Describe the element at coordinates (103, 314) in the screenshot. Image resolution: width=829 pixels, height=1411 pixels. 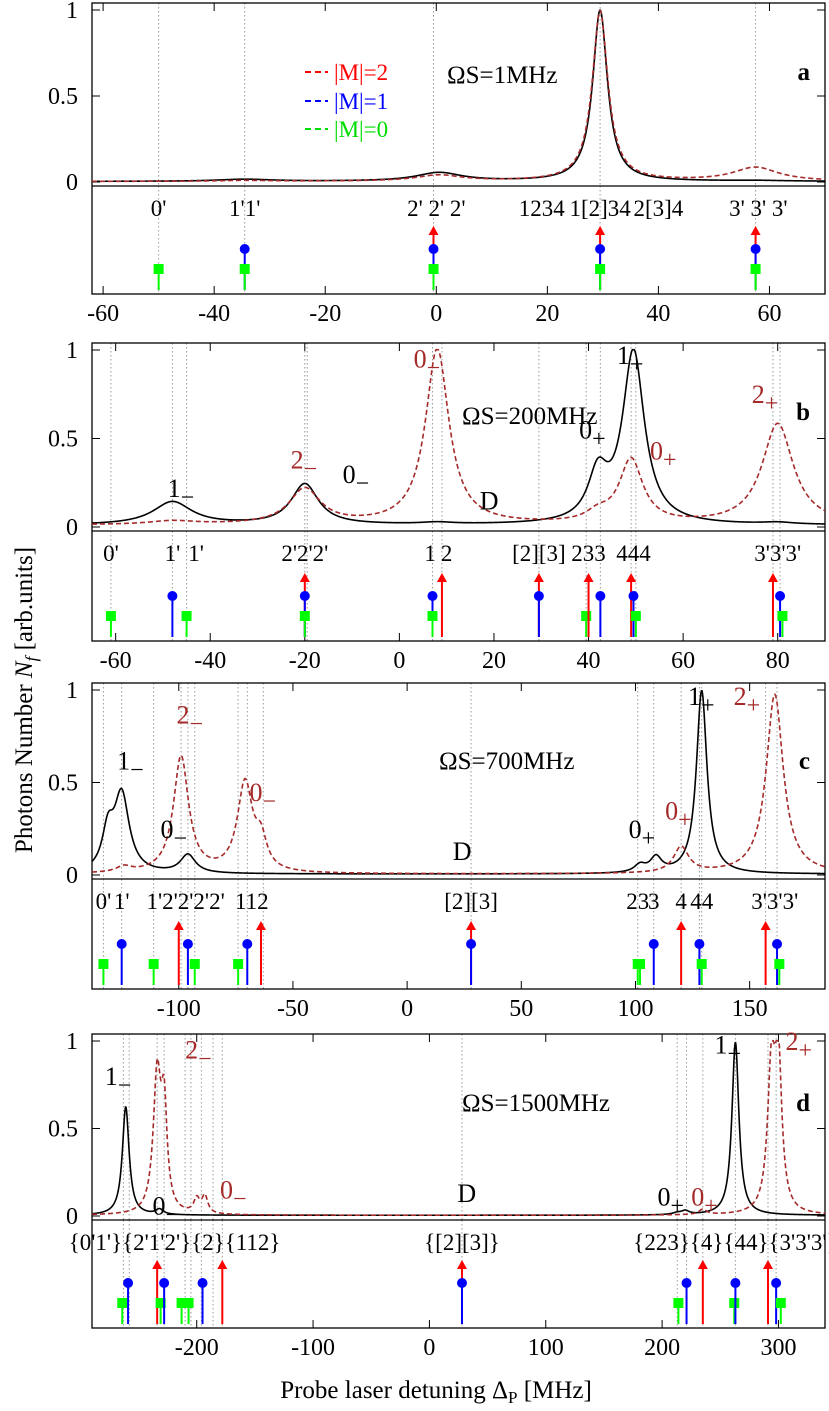
I see `x-tick-label: -60` at that location.